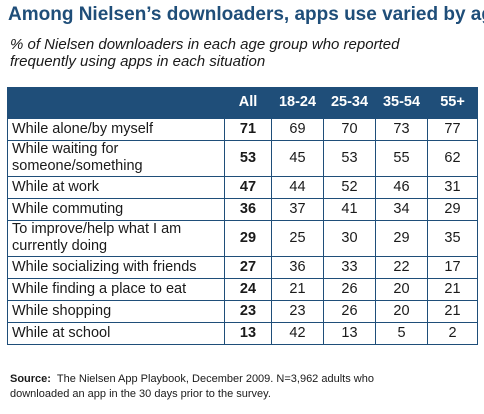  I want to click on value-cell: 52, so click(349, 187).